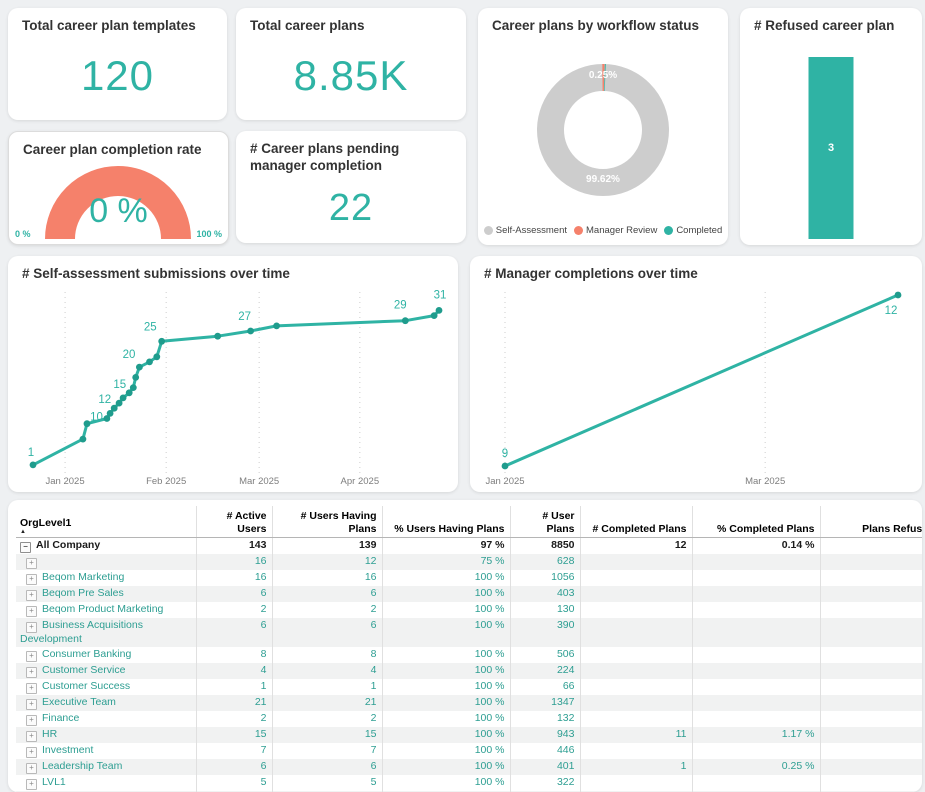 Image resolution: width=925 pixels, height=792 pixels. Describe the element at coordinates (400, 306) in the screenshot. I see `data-label: 29` at that location.